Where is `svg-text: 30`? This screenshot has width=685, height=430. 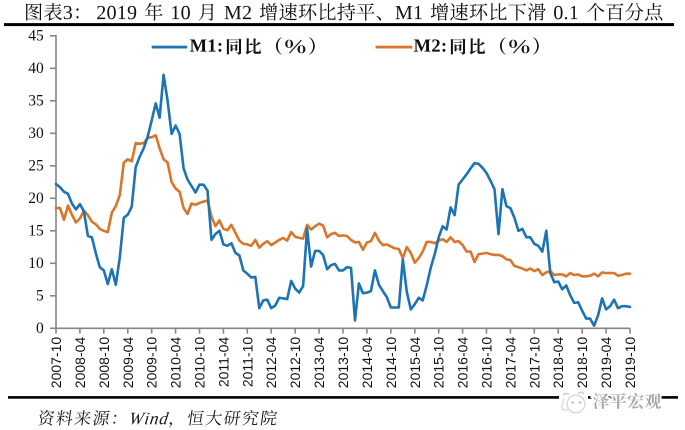
svg-text: 30 is located at coordinates (36, 133).